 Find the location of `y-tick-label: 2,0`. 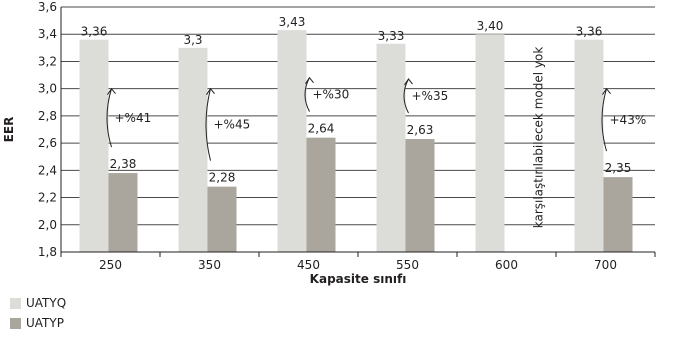

y-tick-label: 2,0 is located at coordinates (47, 225).